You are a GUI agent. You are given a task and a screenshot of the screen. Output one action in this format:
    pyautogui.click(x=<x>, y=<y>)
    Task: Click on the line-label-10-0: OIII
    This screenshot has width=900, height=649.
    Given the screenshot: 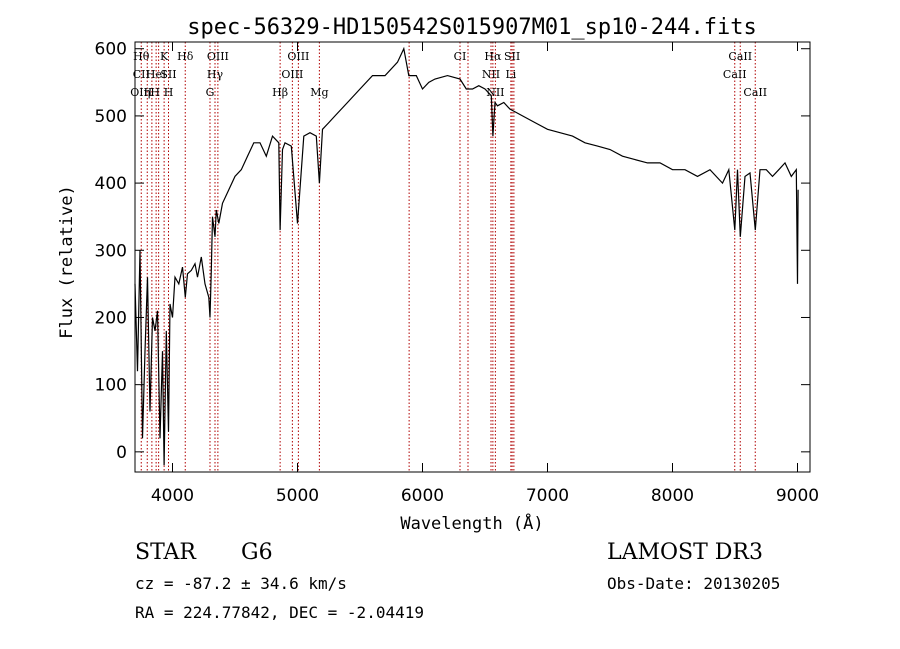 What is the action you would take?
    pyautogui.click(x=218, y=56)
    